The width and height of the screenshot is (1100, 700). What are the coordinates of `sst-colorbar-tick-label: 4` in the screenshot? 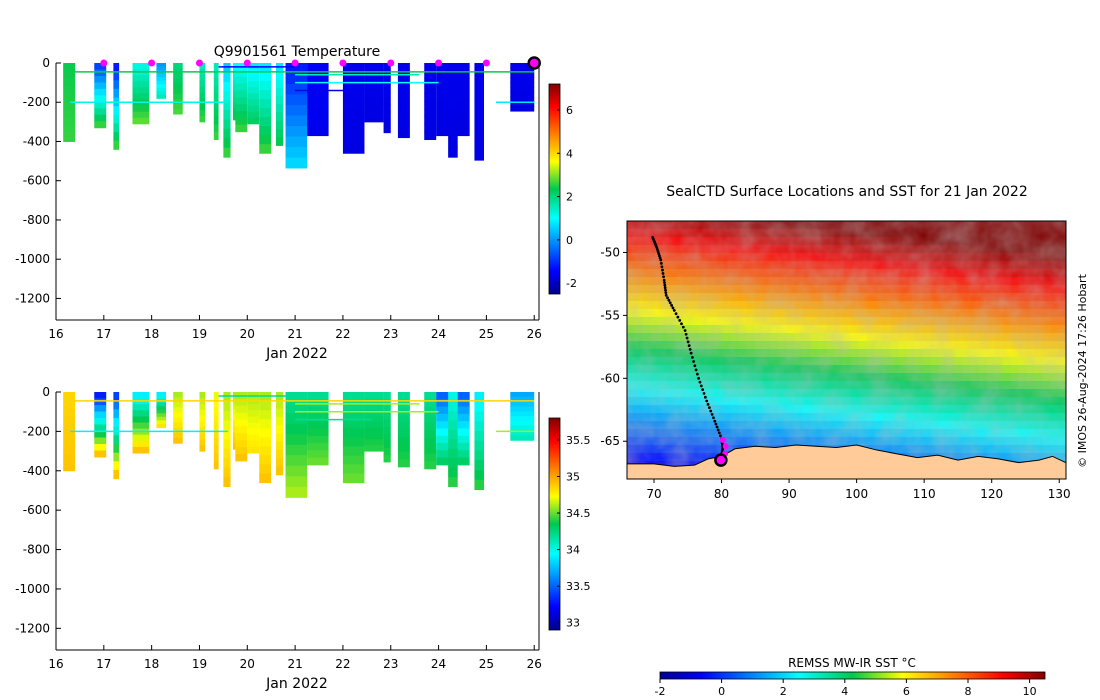 It's located at (844, 691).